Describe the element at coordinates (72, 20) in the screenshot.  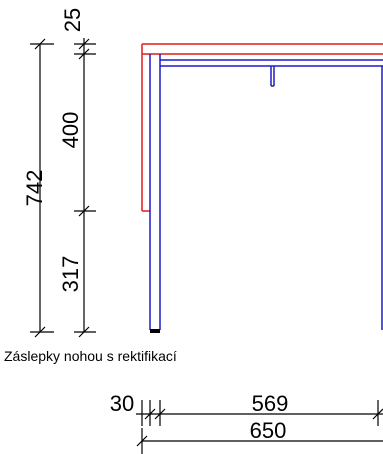
I see `dimension-label-25: 25` at that location.